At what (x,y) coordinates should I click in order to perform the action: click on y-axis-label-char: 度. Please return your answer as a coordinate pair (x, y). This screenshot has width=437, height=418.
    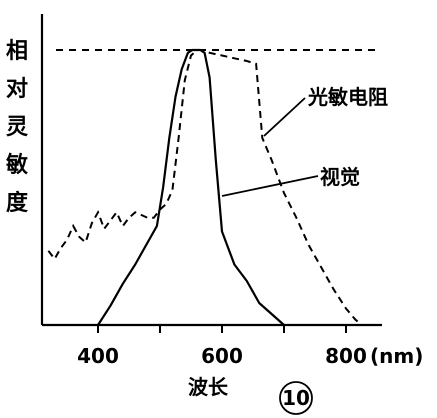
    Looking at the image, I should click on (17, 203).